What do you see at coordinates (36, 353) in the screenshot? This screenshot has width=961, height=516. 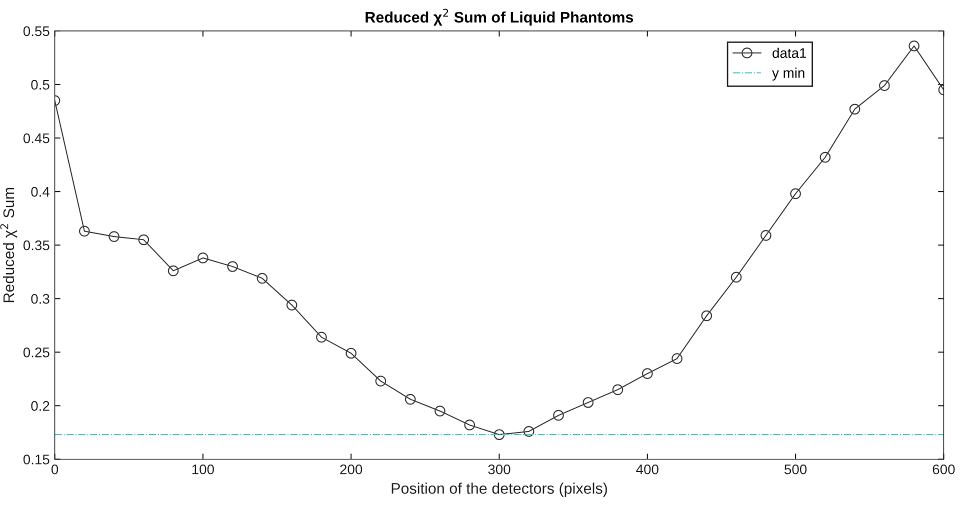 I see `y-tick-label: 0.25` at bounding box center [36, 353].